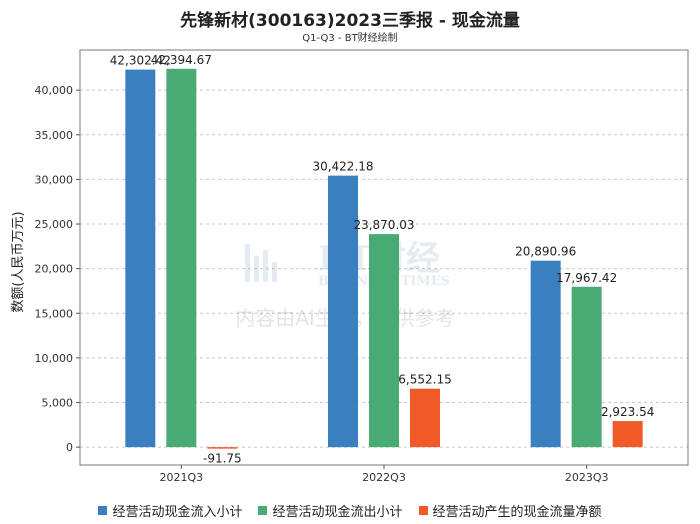 This screenshot has width=700, height=524. Describe the element at coordinates (54, 90) in the screenshot. I see `y-tick-label: 40,000` at that location.